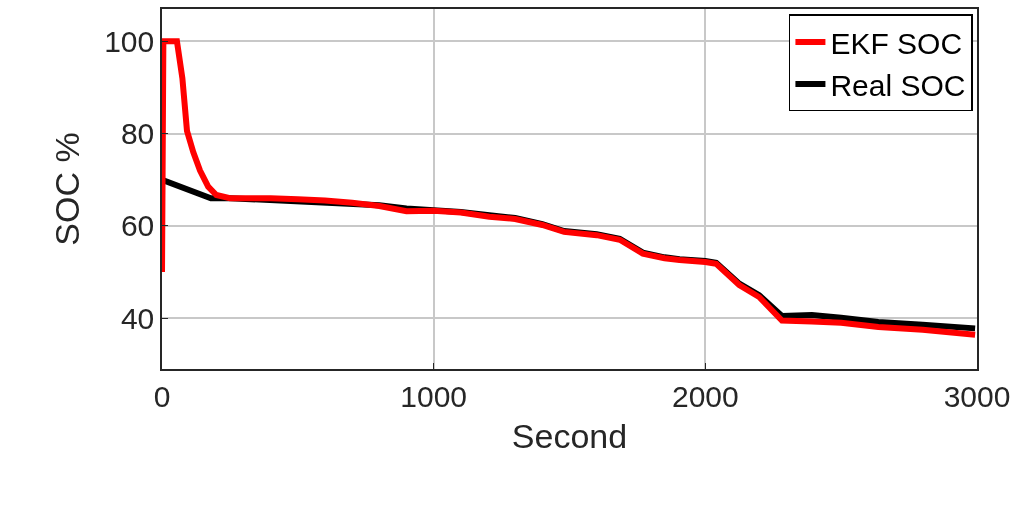 The height and width of the screenshot is (505, 1034). Describe the element at coordinates (137, 226) in the screenshot. I see `y-tick-label: 60` at that location.